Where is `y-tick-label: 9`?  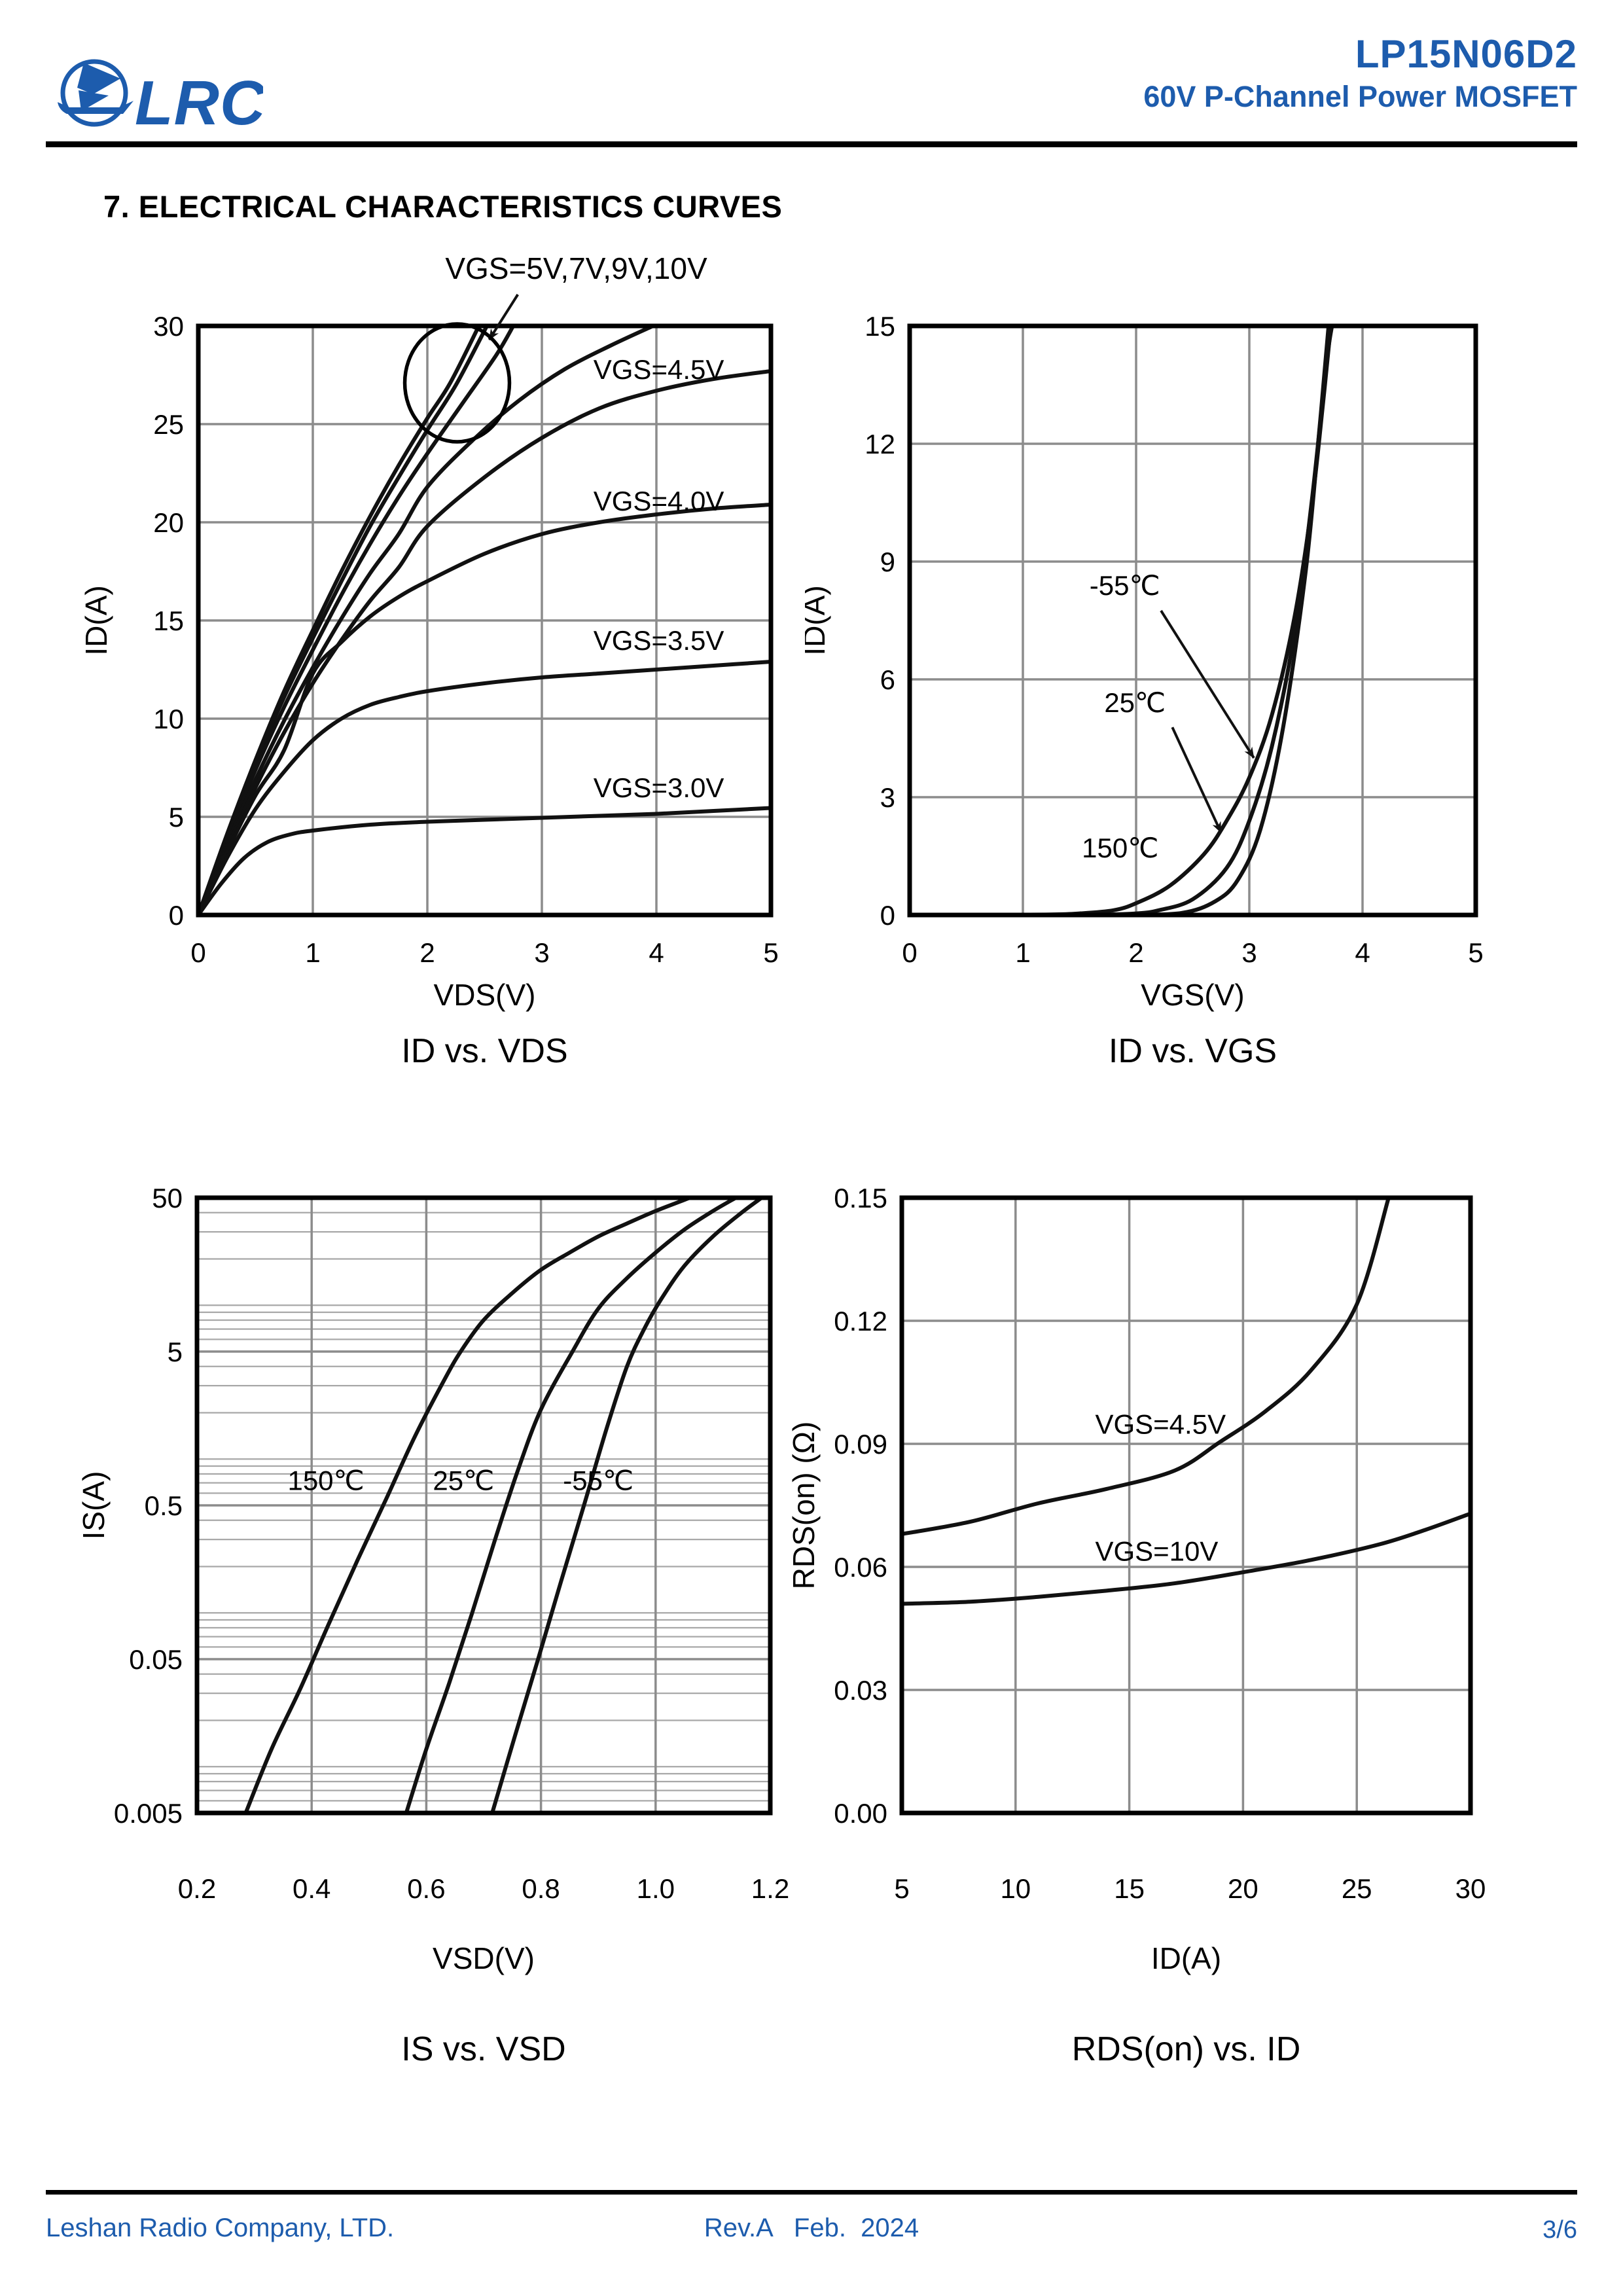 y-tick-label: 9 is located at coordinates (888, 562).